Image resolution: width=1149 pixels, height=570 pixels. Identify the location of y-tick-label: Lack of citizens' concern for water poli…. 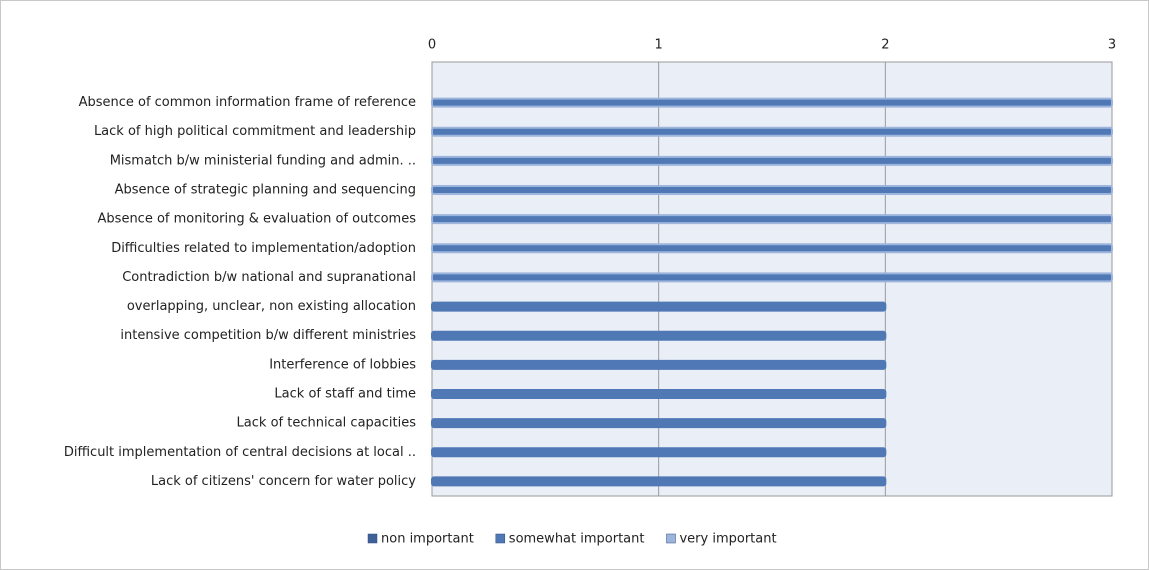
(283, 481).